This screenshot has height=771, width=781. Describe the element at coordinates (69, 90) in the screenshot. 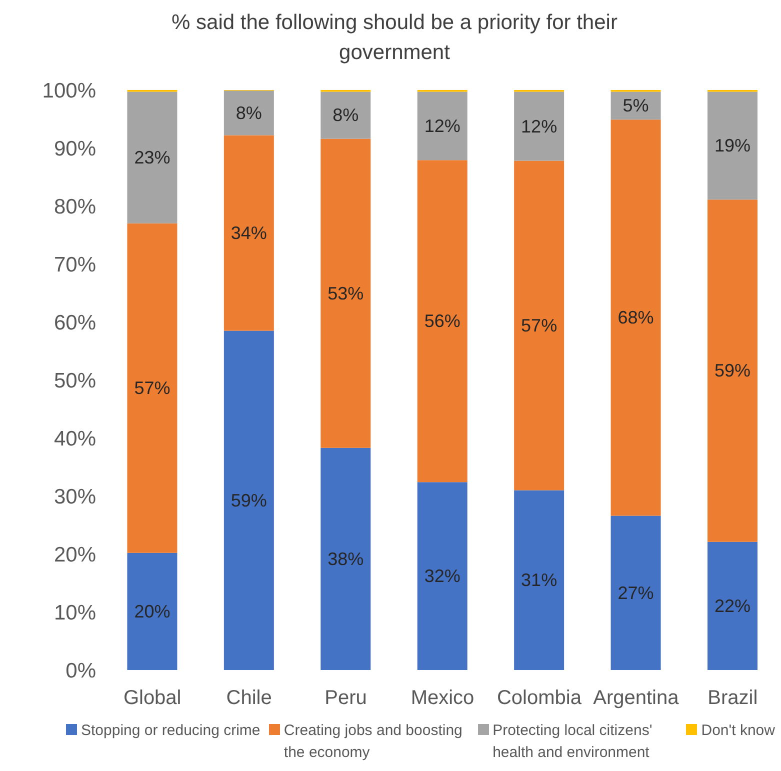

I see `y-tick-label: 100%` at that location.